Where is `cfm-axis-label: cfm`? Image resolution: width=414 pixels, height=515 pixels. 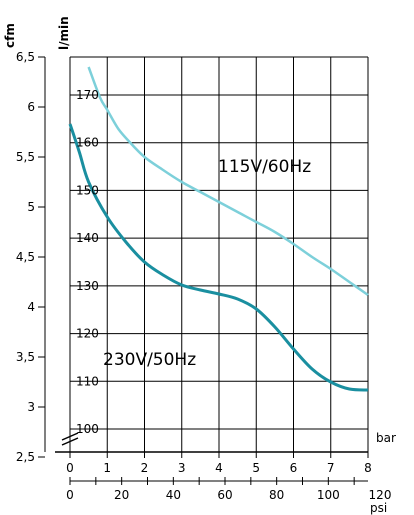 cfm-axis-label: cfm is located at coordinates (10, 35).